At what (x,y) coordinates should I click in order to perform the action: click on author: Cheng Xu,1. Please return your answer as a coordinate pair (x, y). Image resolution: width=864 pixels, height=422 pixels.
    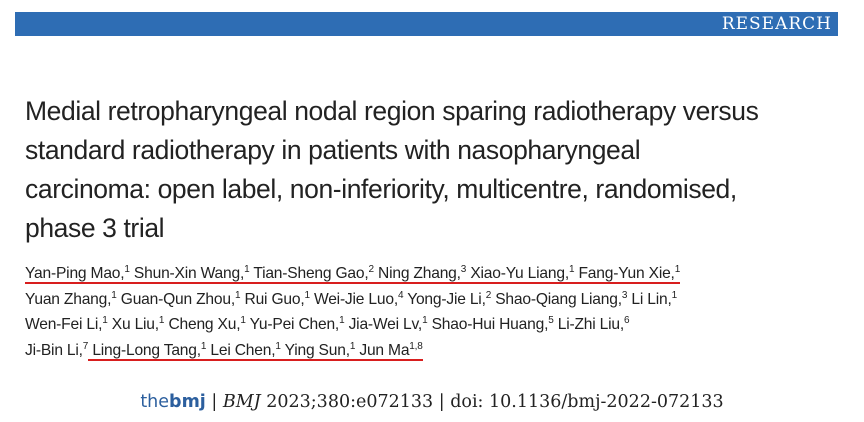
    Looking at the image, I should click on (207, 324).